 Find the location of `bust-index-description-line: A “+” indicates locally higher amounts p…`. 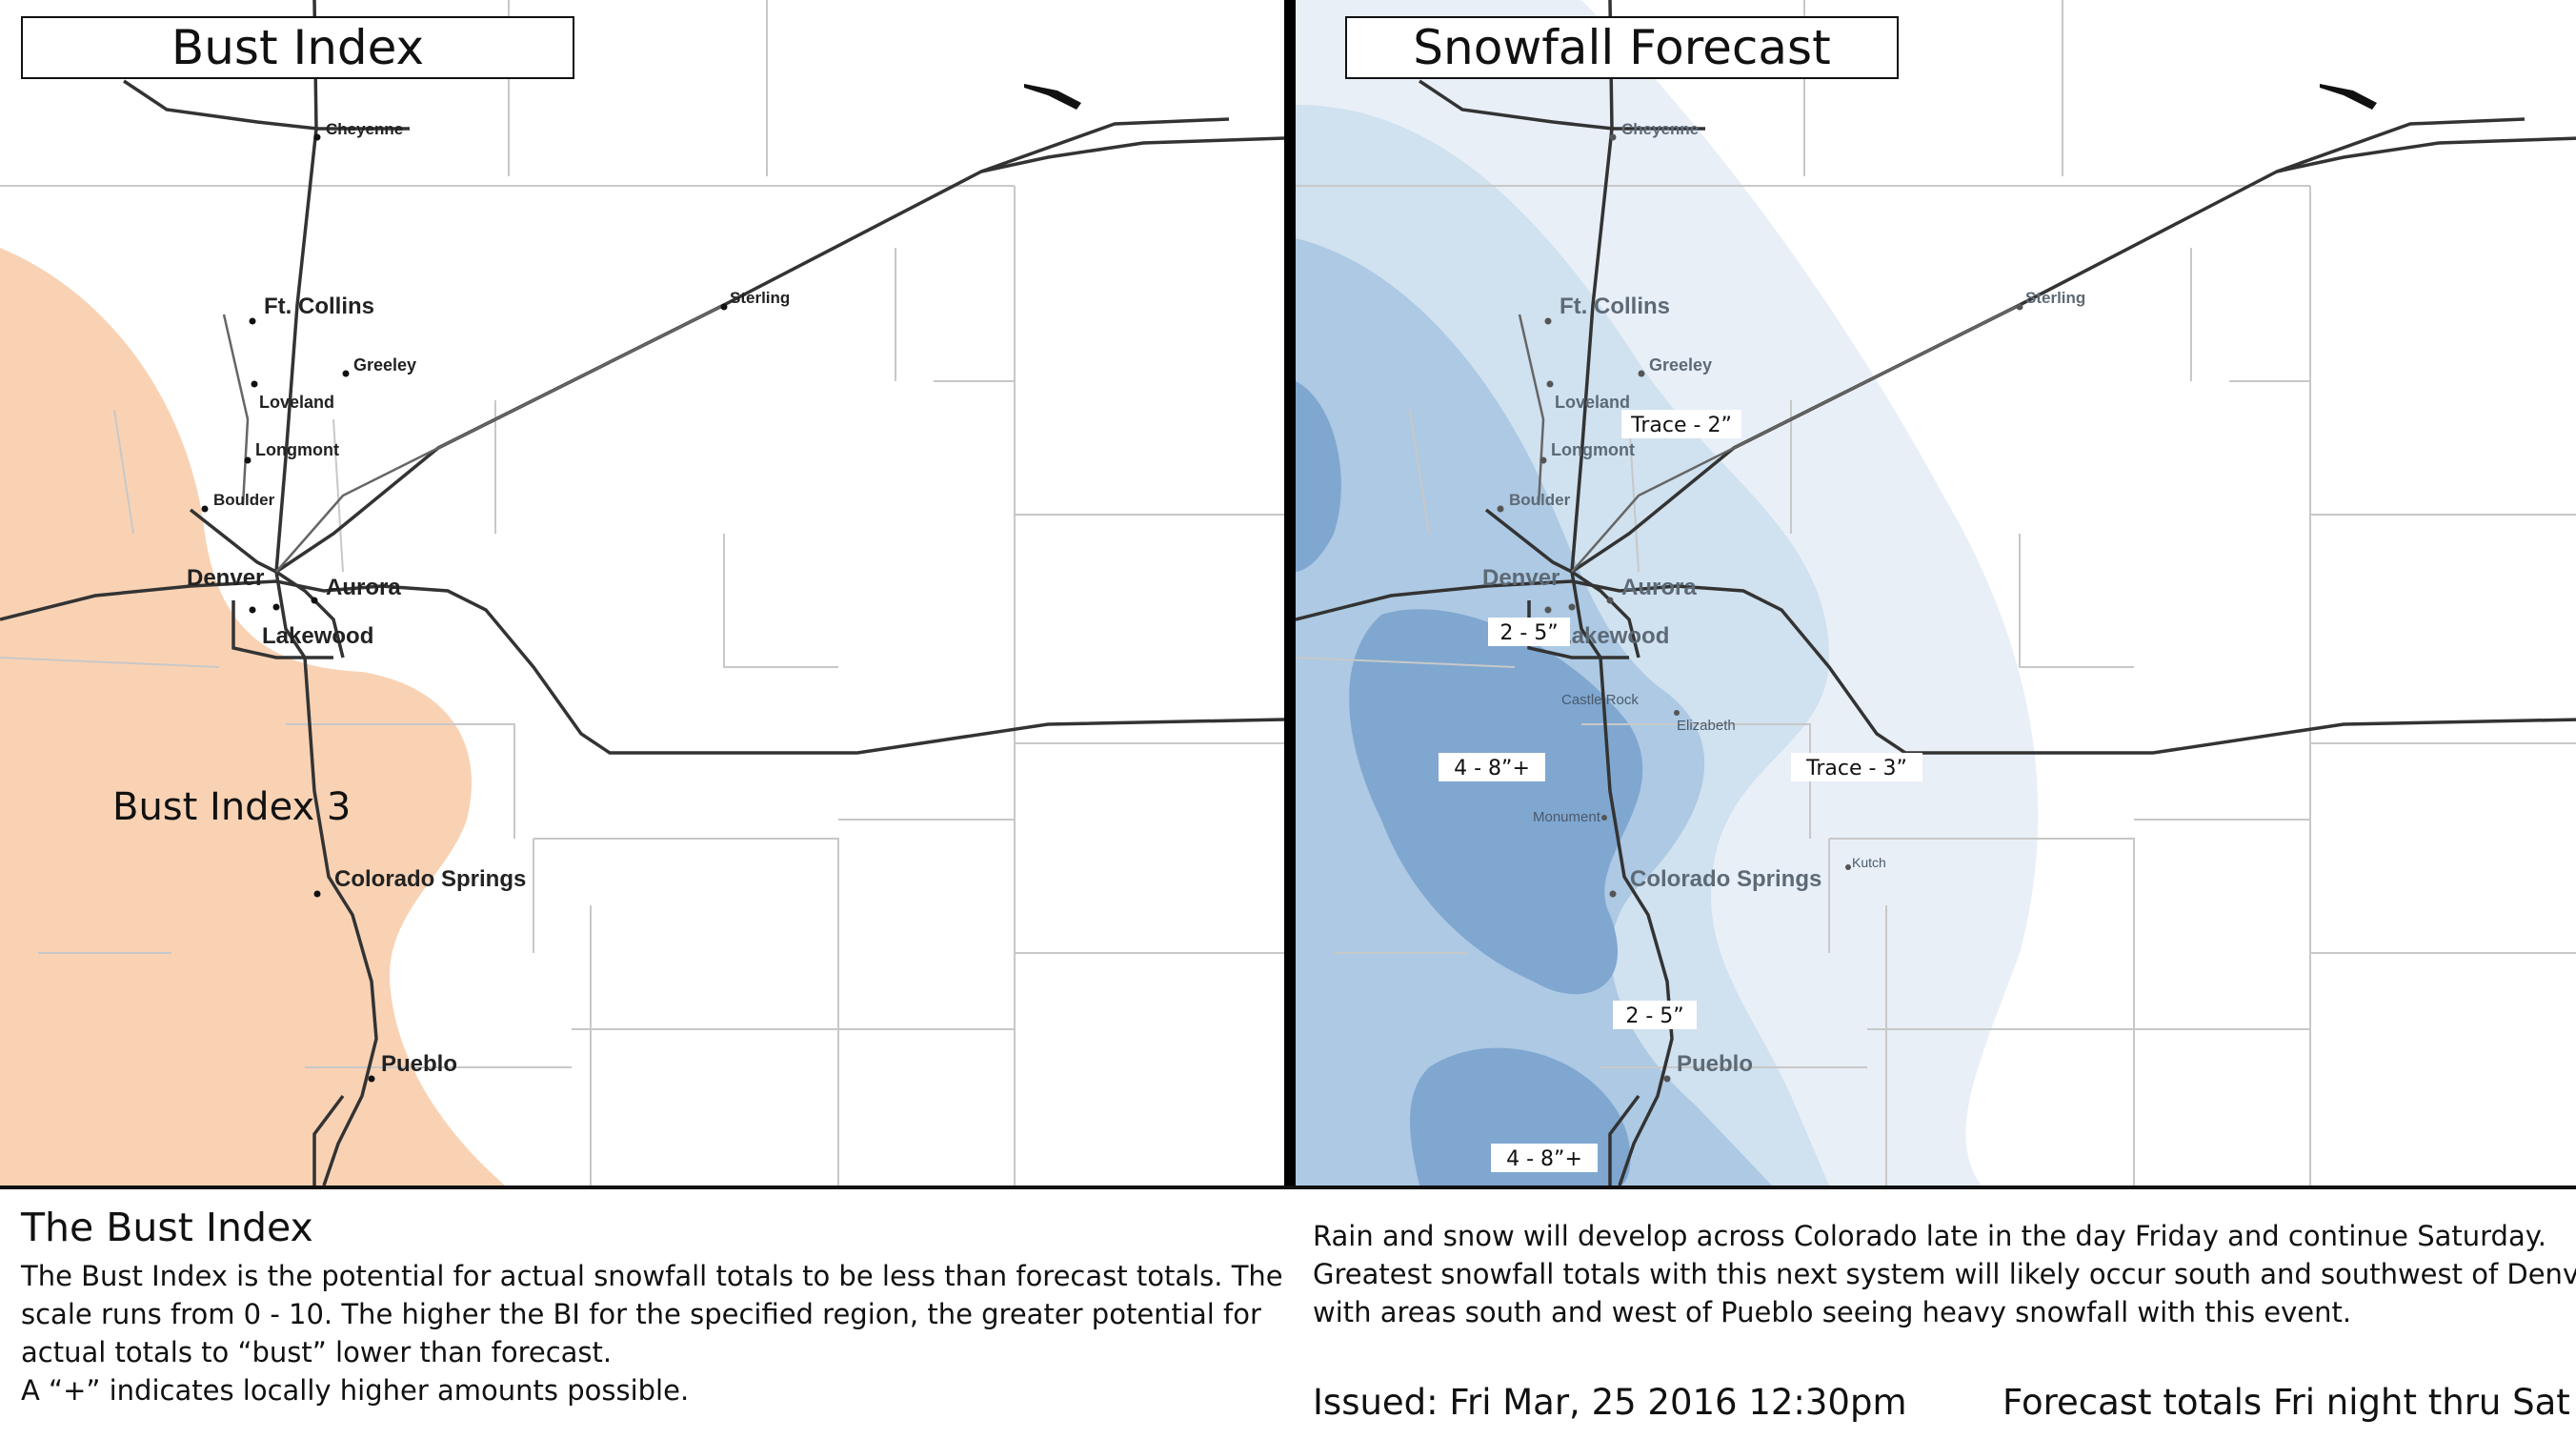

bust-index-description-line: A “+” indicates locally higher amounts p… is located at coordinates (356, 1390).